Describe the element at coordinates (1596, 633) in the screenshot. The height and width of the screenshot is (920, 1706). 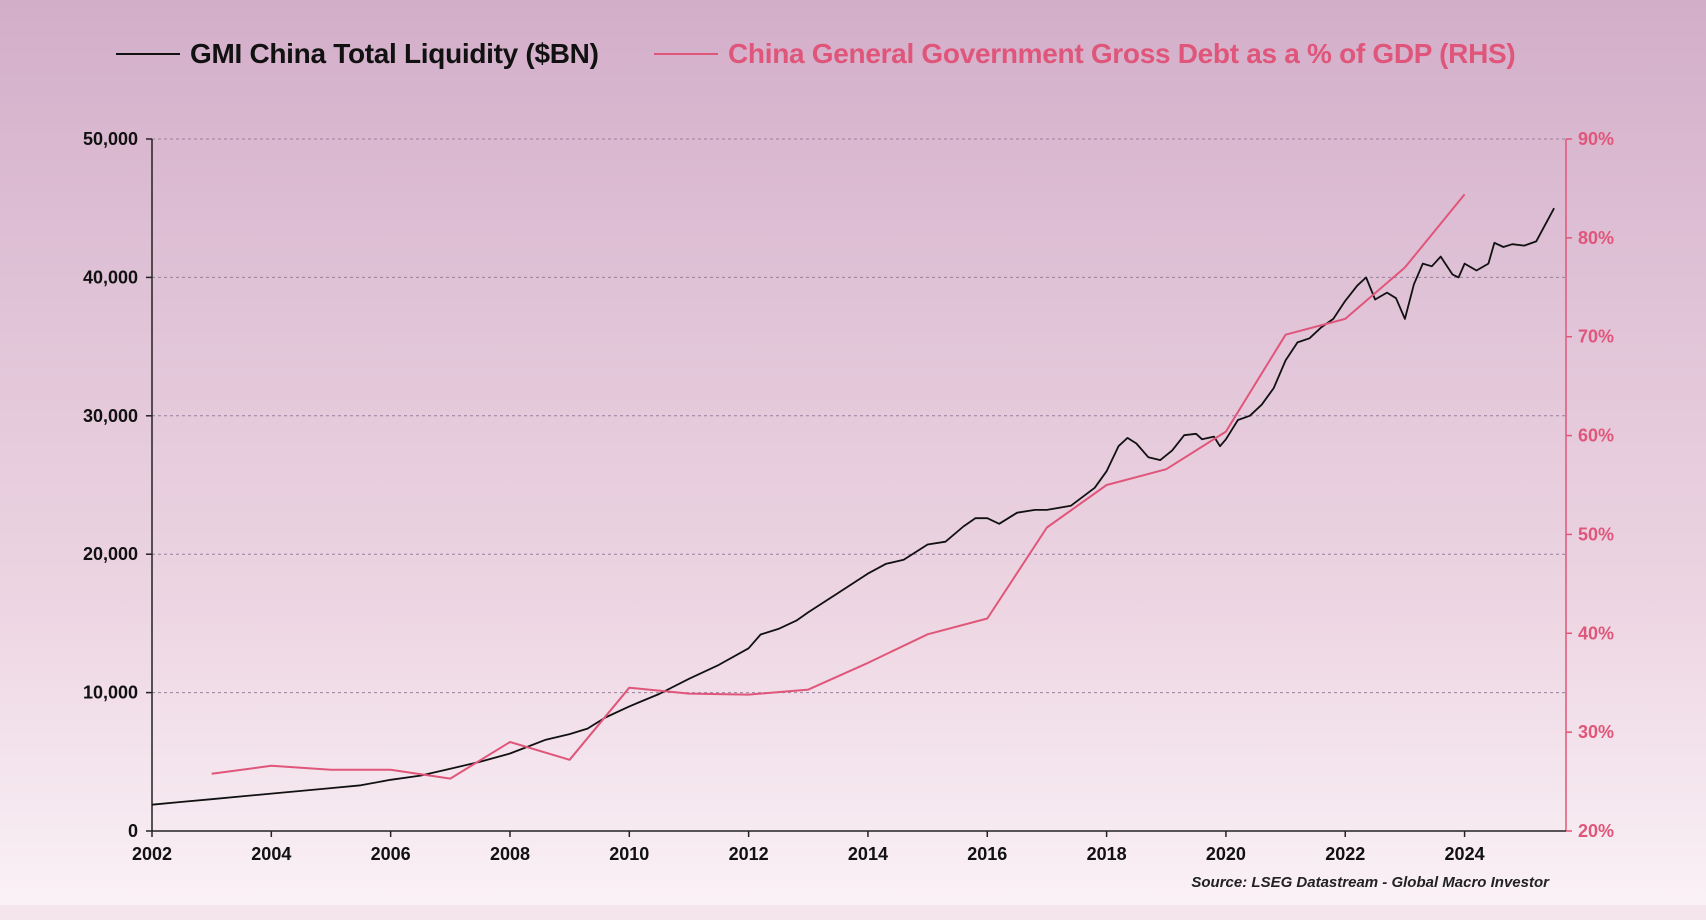
I see `right-axis-tick-label: 40%` at that location.